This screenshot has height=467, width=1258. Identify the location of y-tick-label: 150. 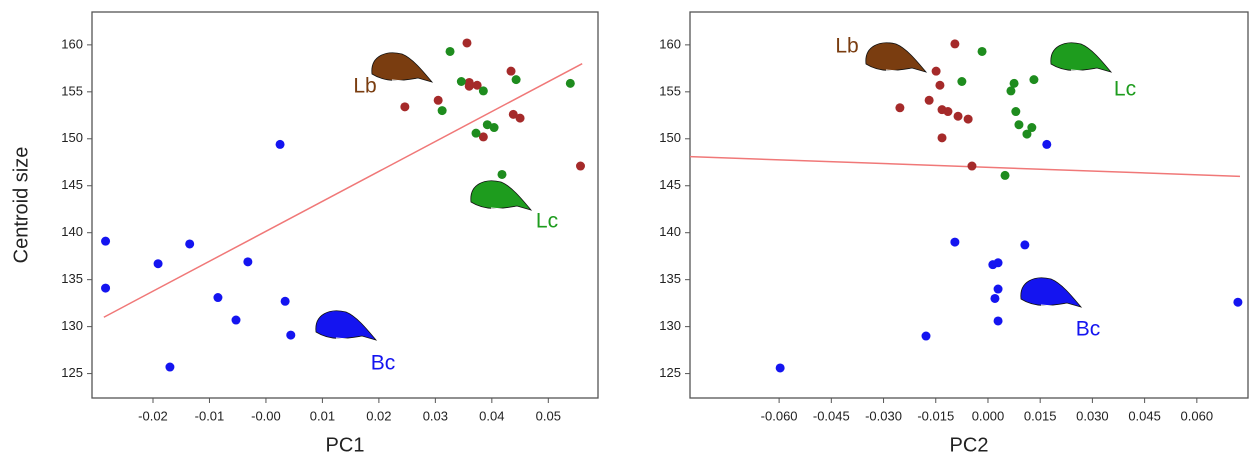
(72, 137).